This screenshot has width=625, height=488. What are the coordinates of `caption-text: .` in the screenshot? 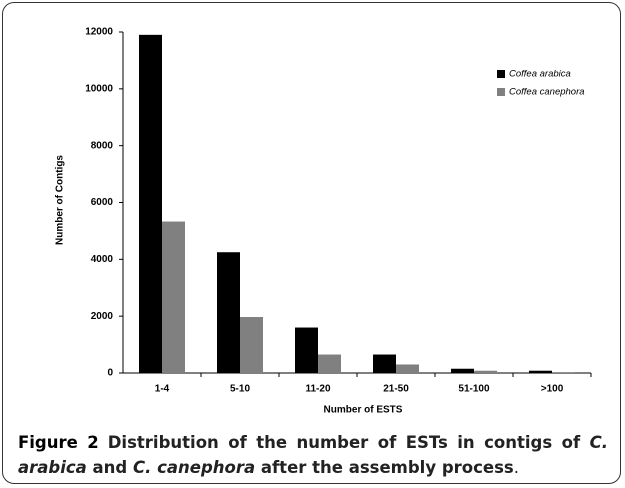 It's located at (516, 467).